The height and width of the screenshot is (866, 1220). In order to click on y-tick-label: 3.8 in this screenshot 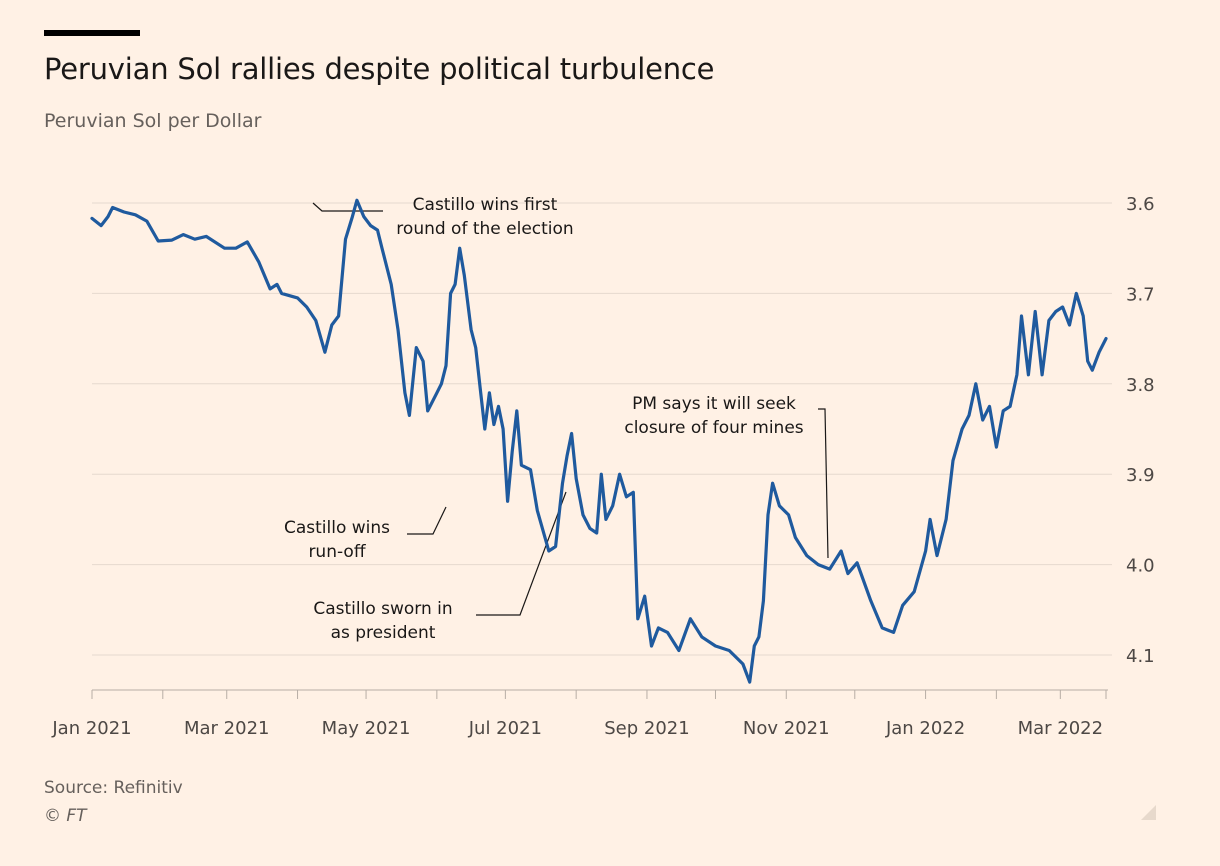, I will do `click(1140, 385)`.